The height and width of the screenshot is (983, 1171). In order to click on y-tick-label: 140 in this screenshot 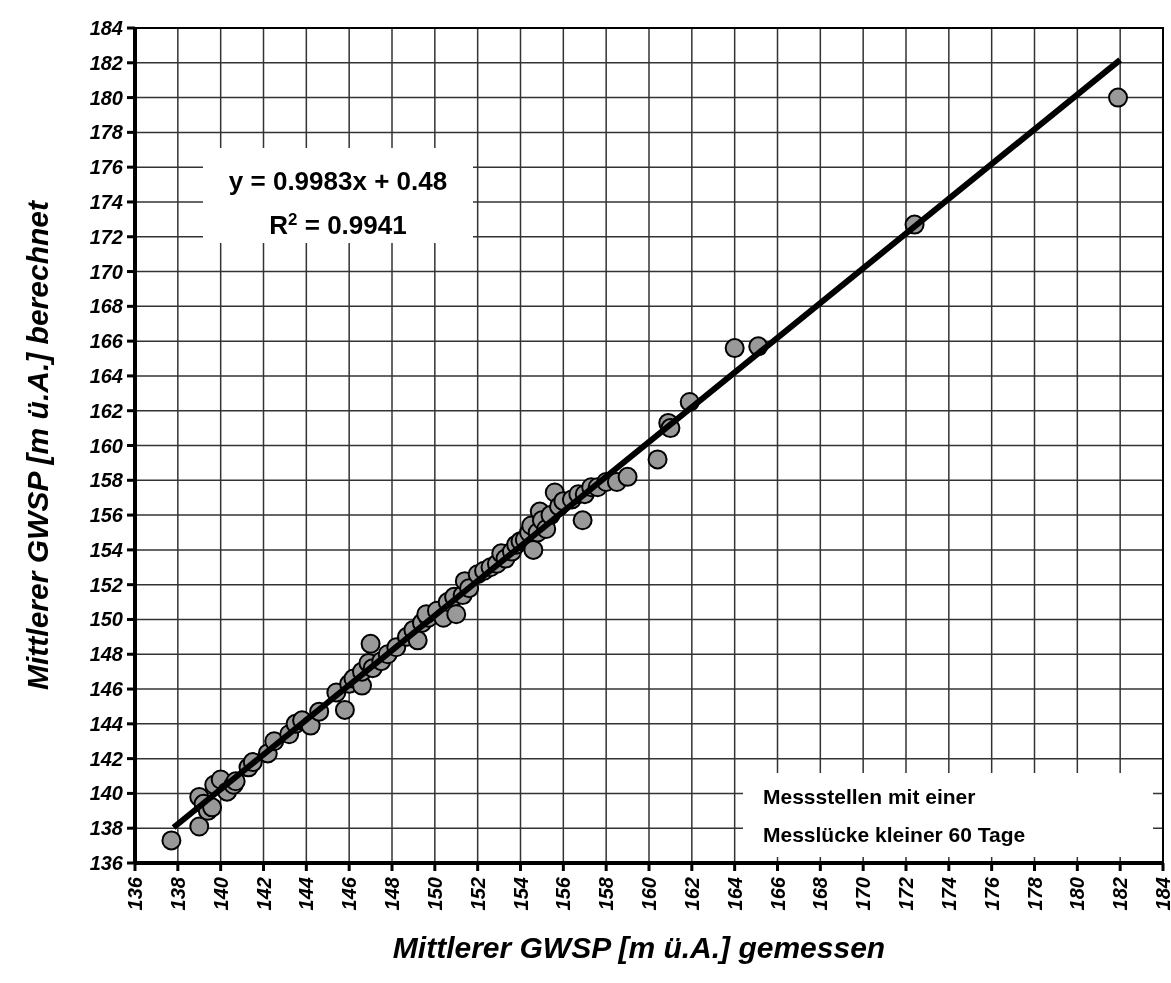, I will do `click(106, 793)`.